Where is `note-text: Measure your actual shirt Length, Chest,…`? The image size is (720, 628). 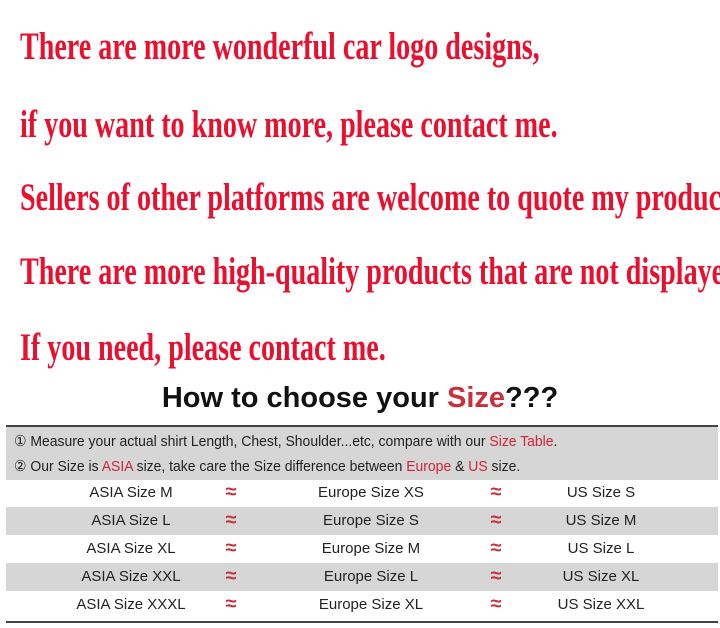 note-text: Measure your actual shirt Length, Chest,… is located at coordinates (258, 441).